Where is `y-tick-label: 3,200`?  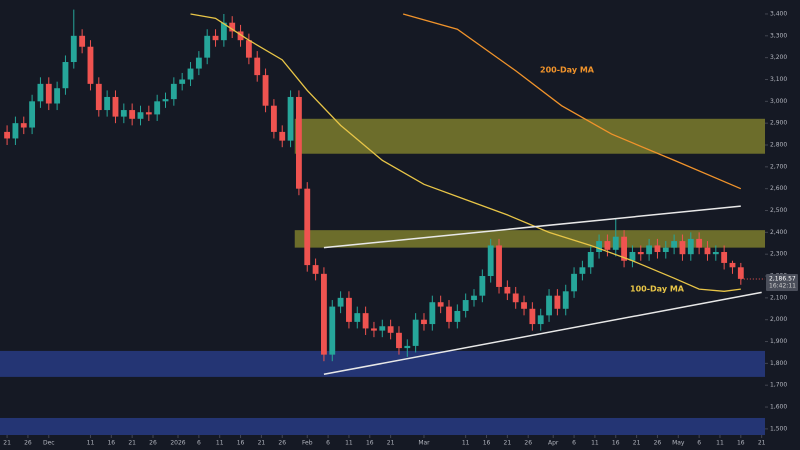
y-tick-label: 3,200 is located at coordinates (778, 57).